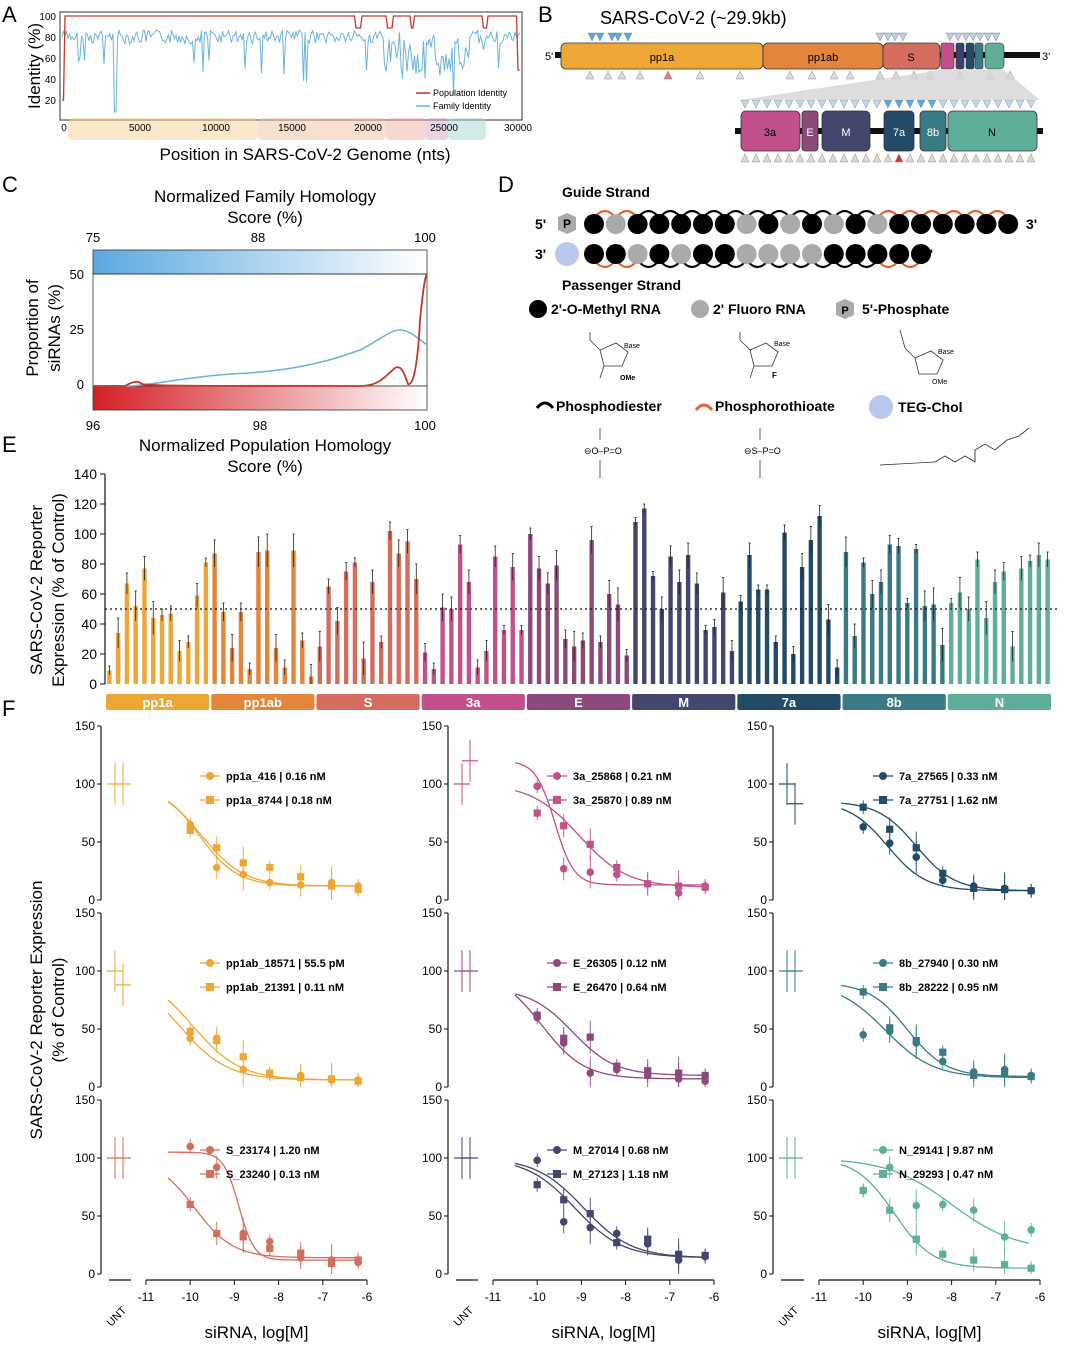 The width and height of the screenshot is (1080, 1346). I want to click on legend-label: 7a_27565 | 0.33 nM, so click(948, 777).